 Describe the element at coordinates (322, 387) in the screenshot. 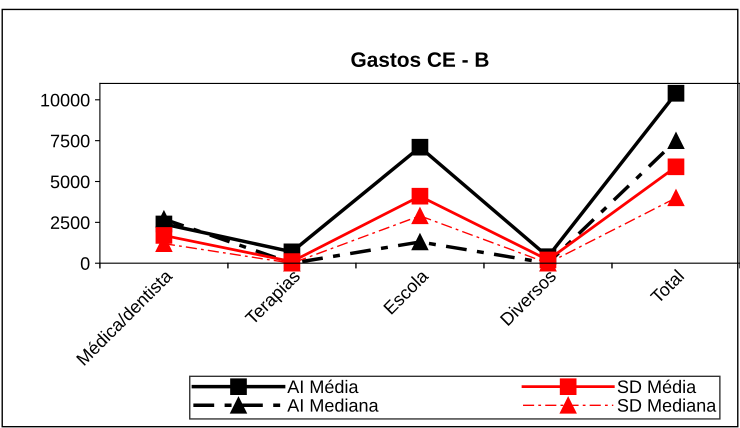

I see `legend-label: AI Média` at that location.